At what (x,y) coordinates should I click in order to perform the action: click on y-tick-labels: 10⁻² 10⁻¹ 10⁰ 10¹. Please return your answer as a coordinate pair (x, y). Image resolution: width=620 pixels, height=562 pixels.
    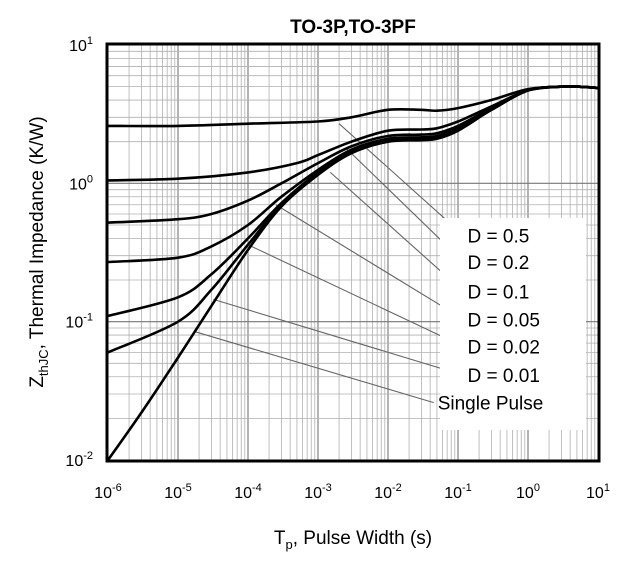
    Looking at the image, I should click on (79, 252).